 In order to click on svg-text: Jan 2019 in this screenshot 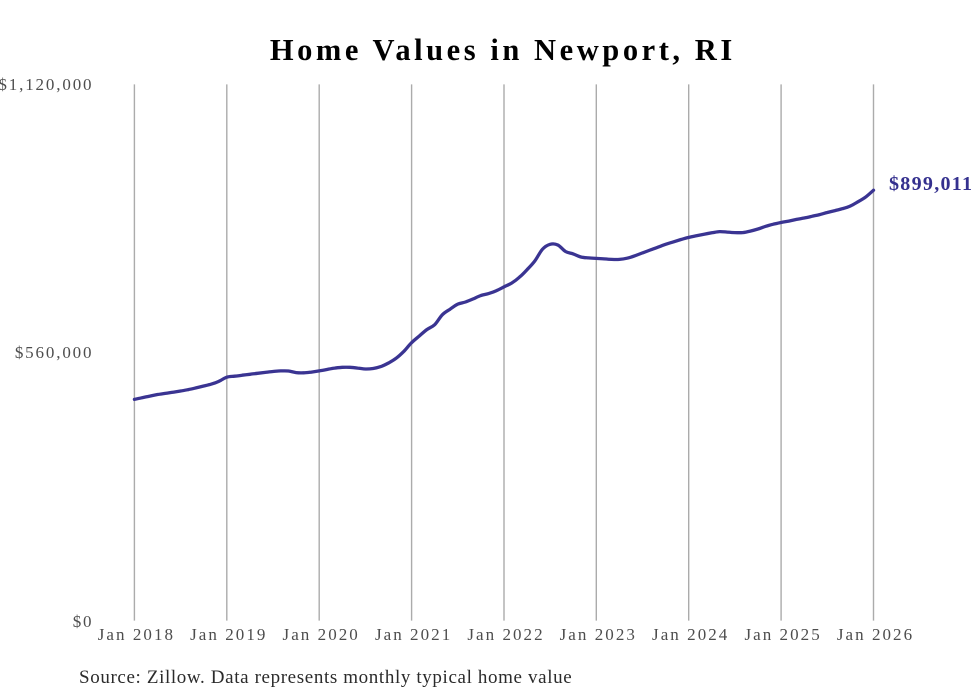, I will do `click(228, 634)`.